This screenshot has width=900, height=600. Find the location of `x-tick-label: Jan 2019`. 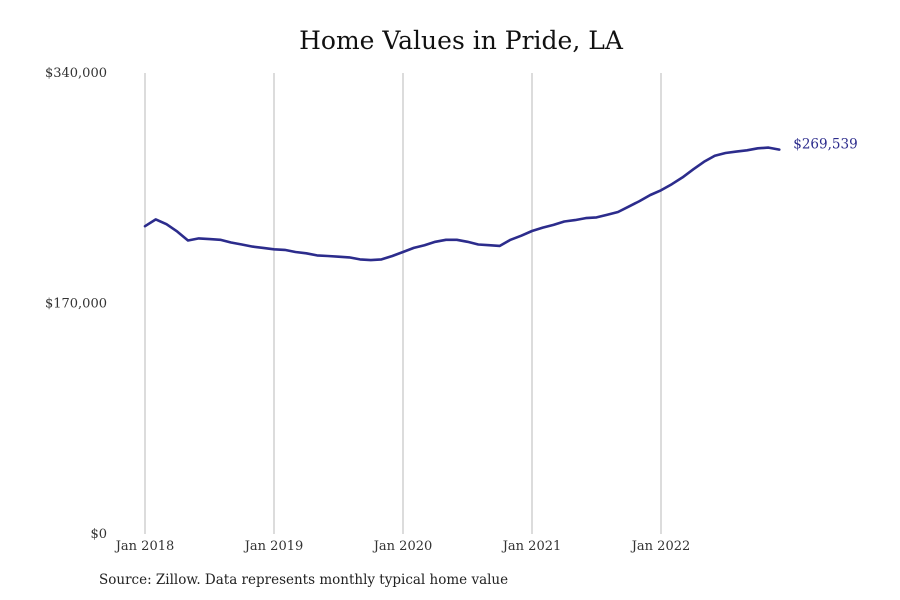

x-tick-label: Jan 2019 is located at coordinates (273, 546).